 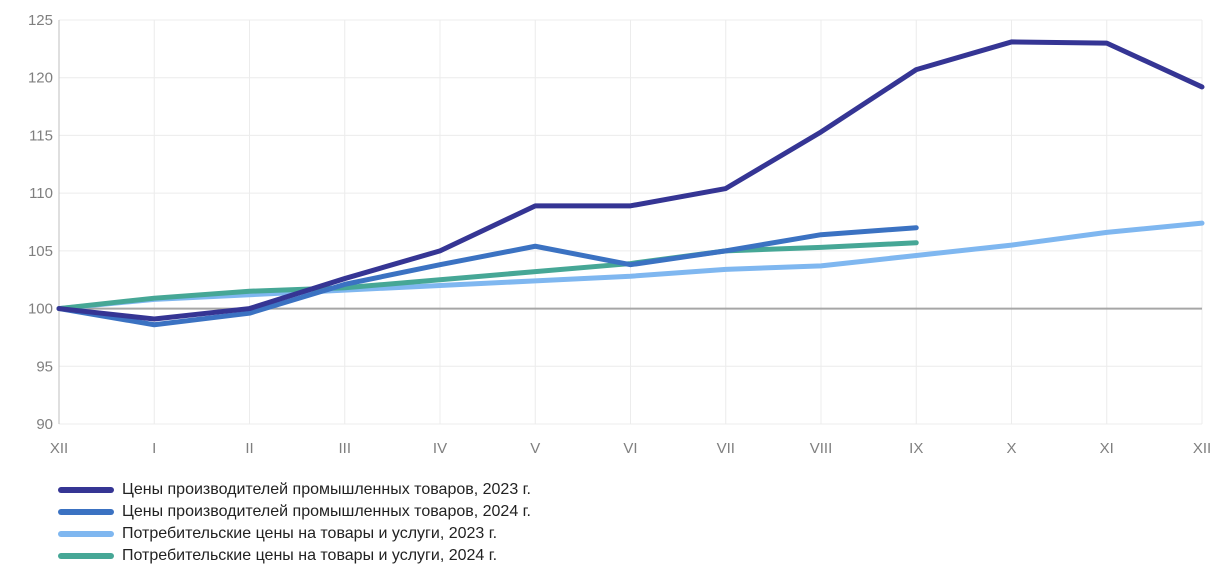 What do you see at coordinates (726, 448) in the screenshot?
I see `x-tick-label: VII` at bounding box center [726, 448].